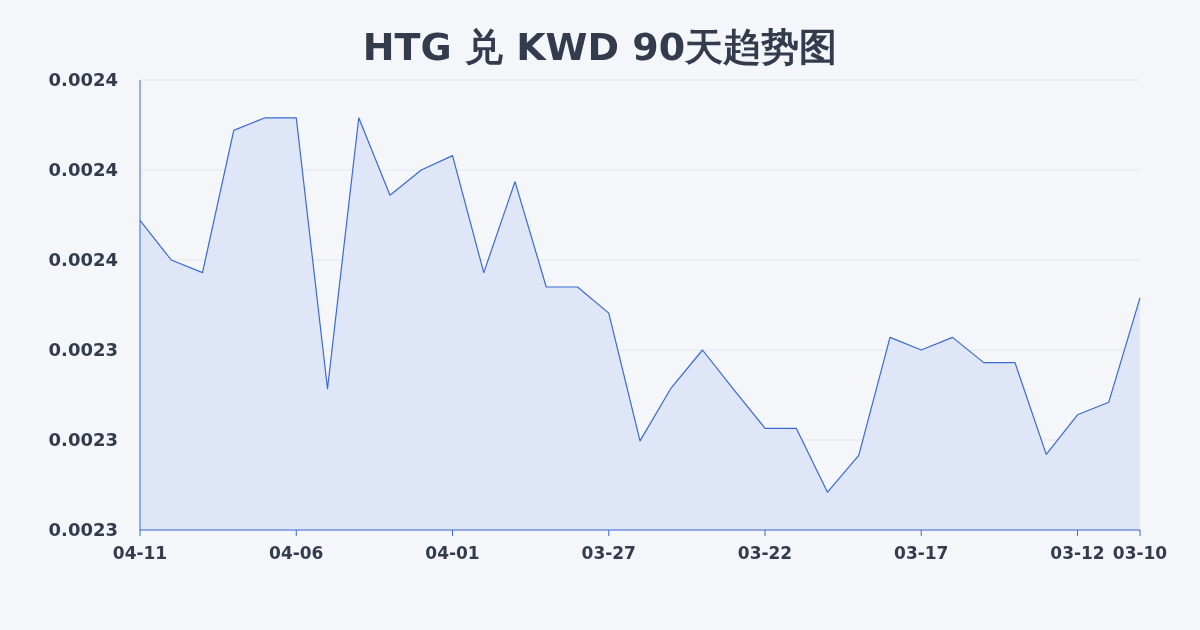 The width and height of the screenshot is (1200, 630). Describe the element at coordinates (1140, 553) in the screenshot. I see `x-tick-label: 03-10` at that location.